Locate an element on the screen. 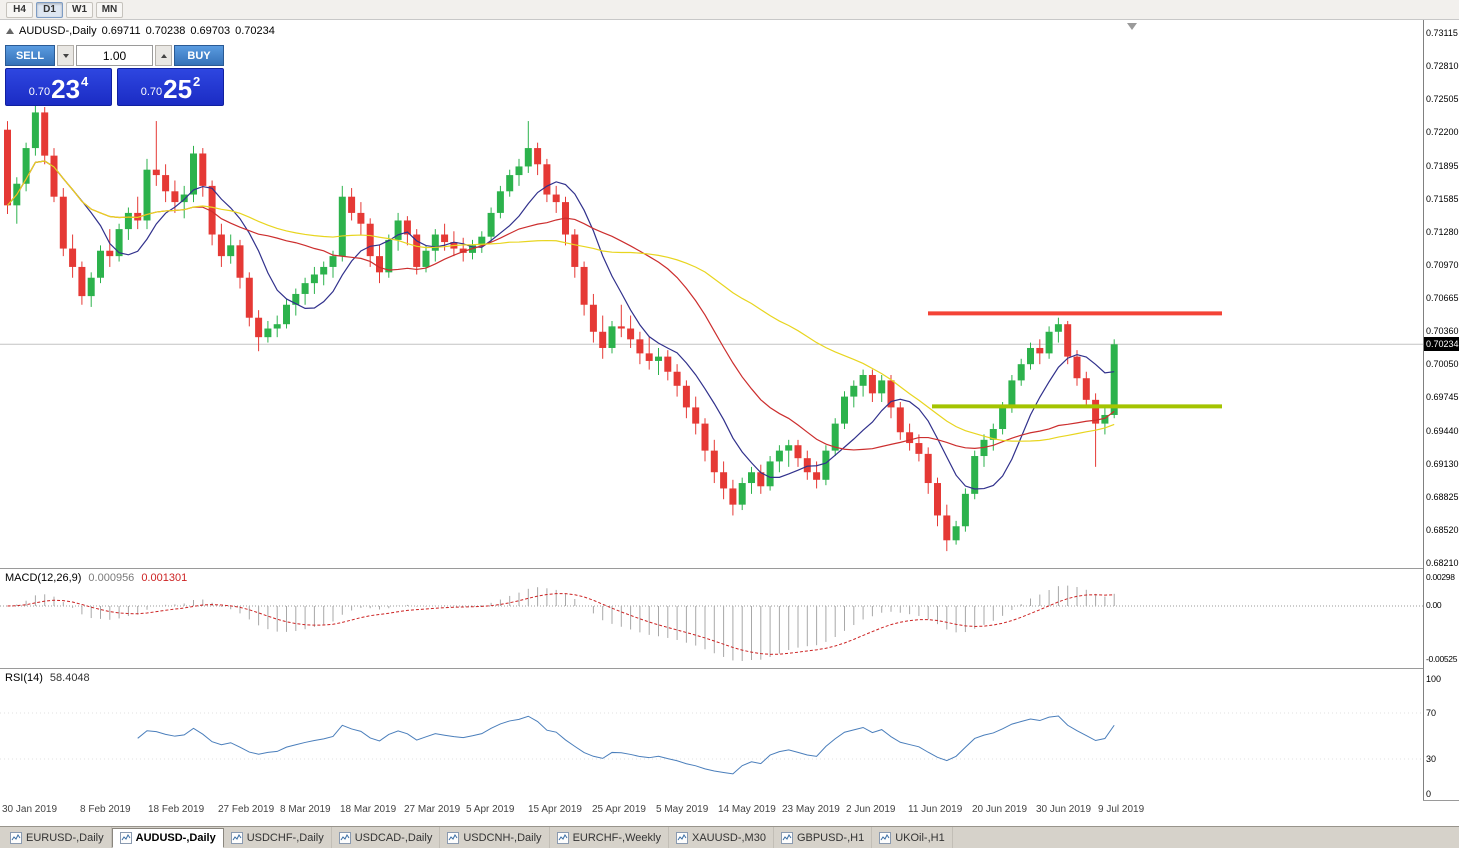  macd-histogram is located at coordinates (565, 623).